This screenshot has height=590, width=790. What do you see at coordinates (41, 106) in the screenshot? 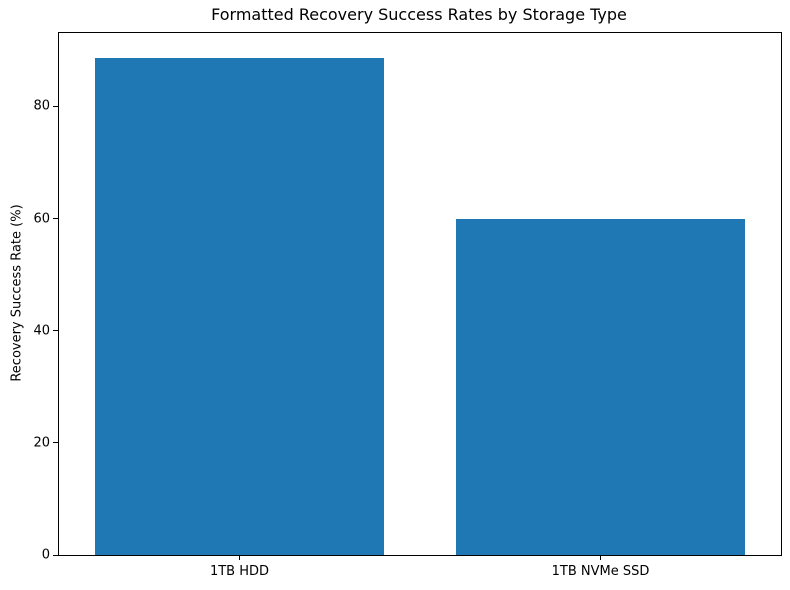
I see `y-tick-label: 80` at bounding box center [41, 106].